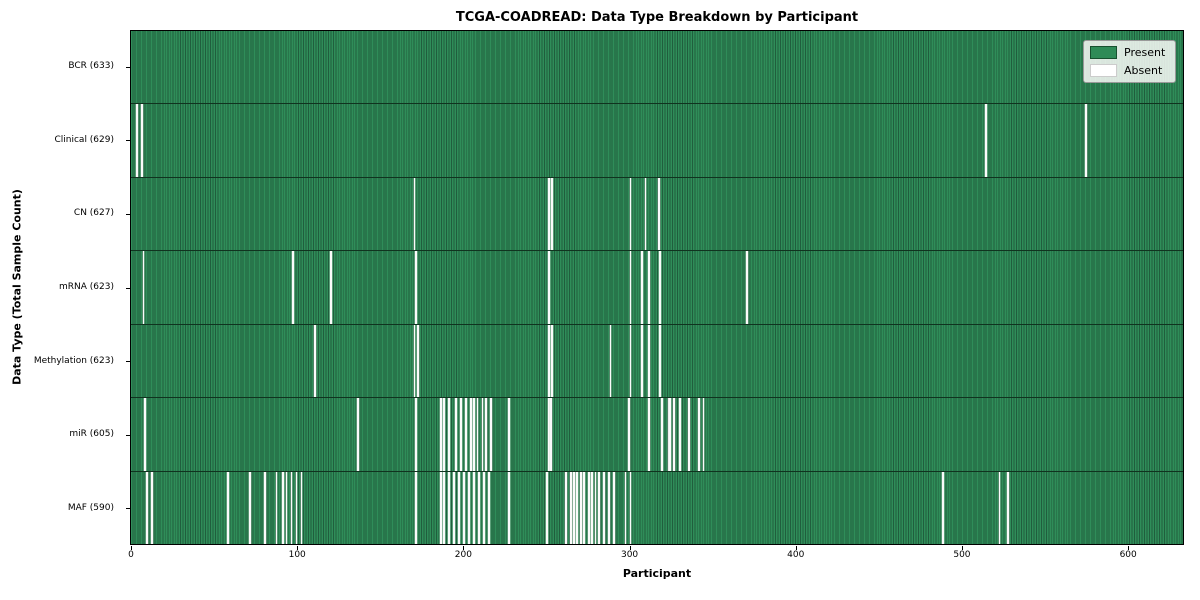  I want to click on heatmap-row-miR, so click(657, 434).